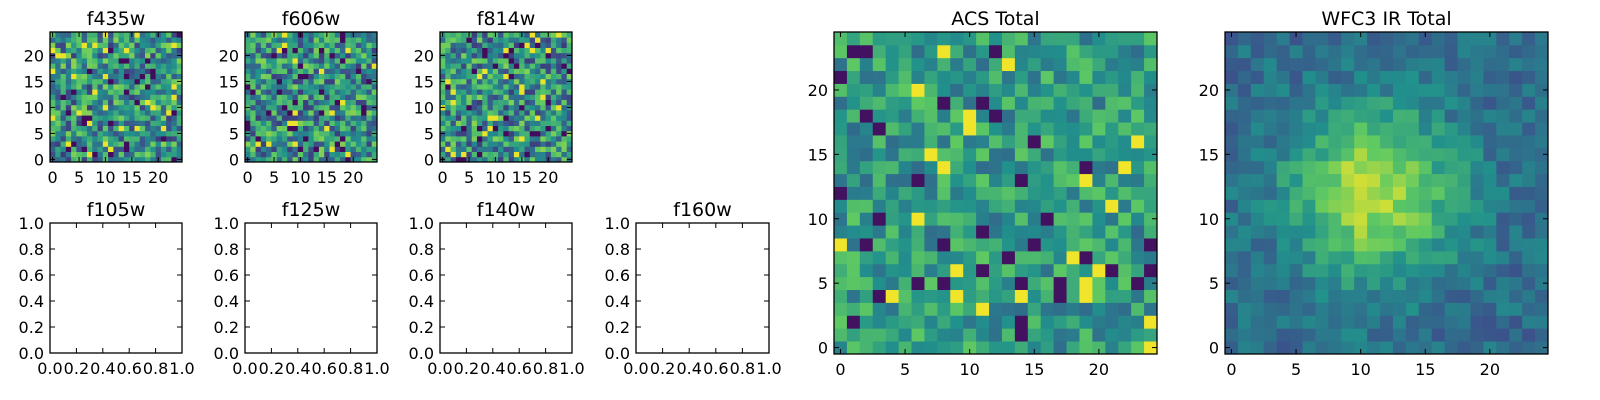 The image size is (1600, 400). Describe the element at coordinates (1209, 219) in the screenshot. I see `y-tick-label: 10` at that location.